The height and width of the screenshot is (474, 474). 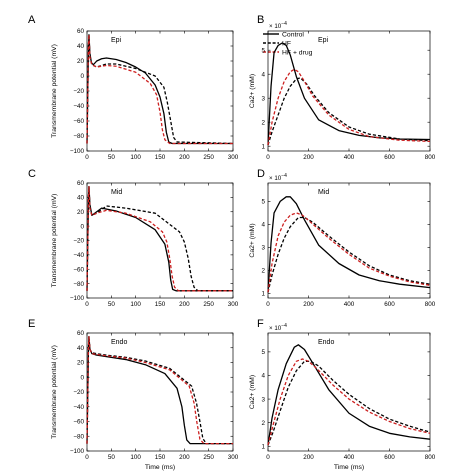 I want to click on panel-letter-f: F, so click(x=260, y=324).